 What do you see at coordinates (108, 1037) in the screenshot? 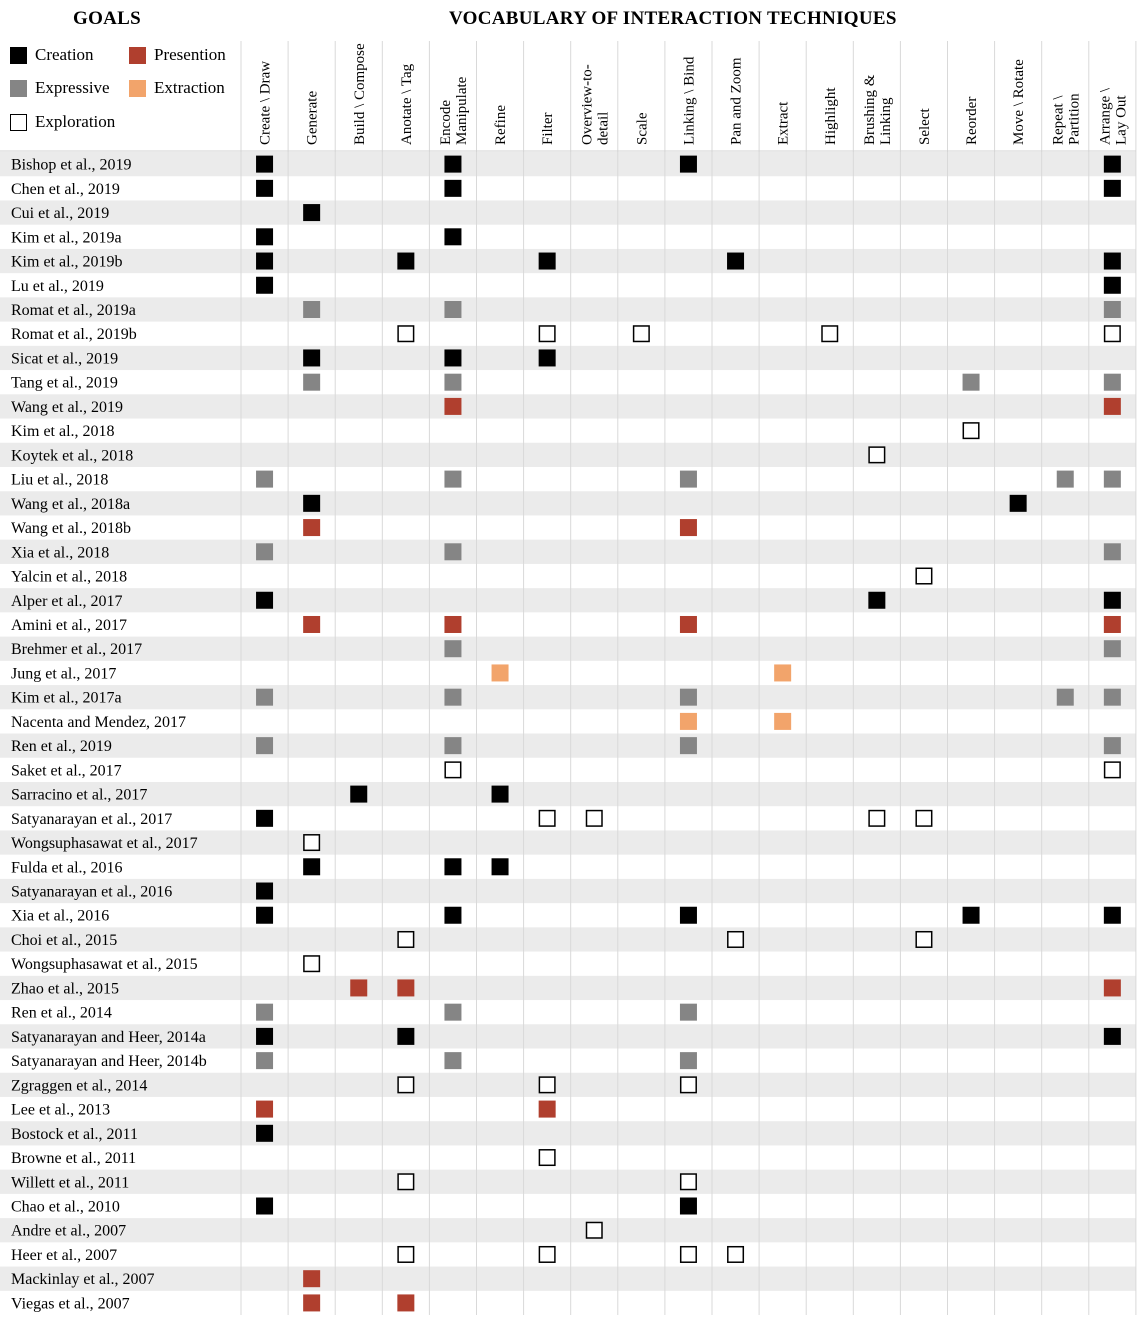
I see `row-label: Satyanarayan and Heer, 2014a` at bounding box center [108, 1037].